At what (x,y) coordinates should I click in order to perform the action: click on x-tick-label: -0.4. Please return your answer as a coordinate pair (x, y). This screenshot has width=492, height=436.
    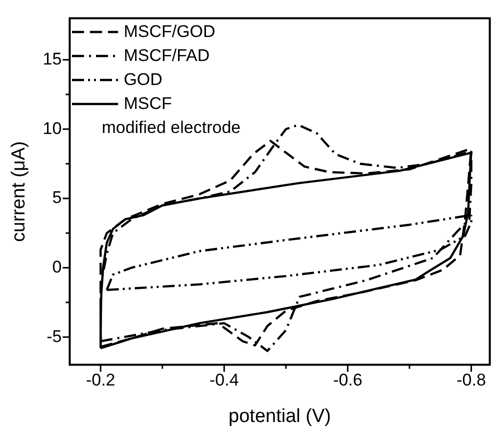
    Looking at the image, I should click on (224, 380).